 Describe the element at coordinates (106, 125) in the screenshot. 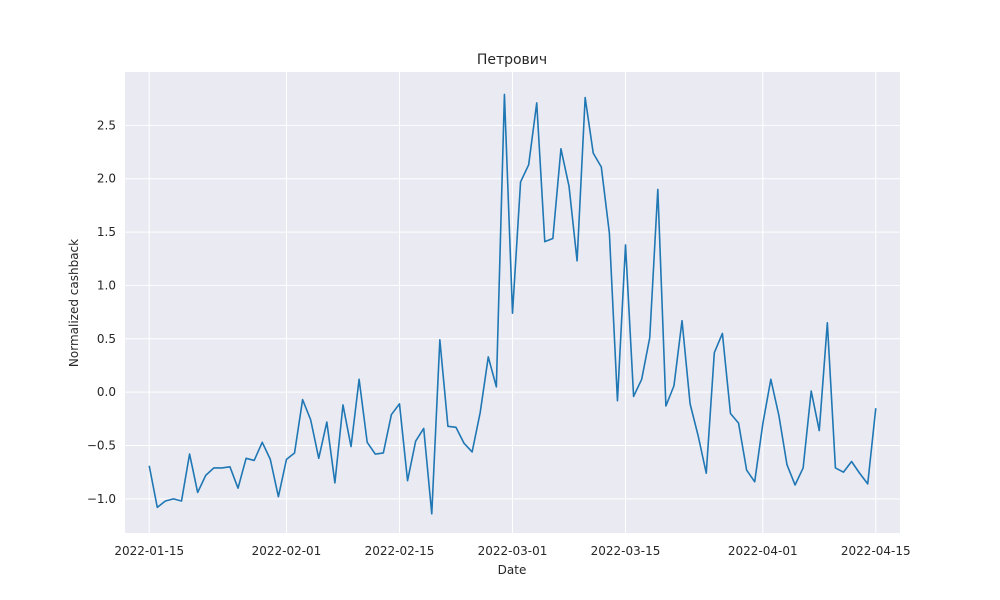

I see `y-tick-label: 2.5` at that location.